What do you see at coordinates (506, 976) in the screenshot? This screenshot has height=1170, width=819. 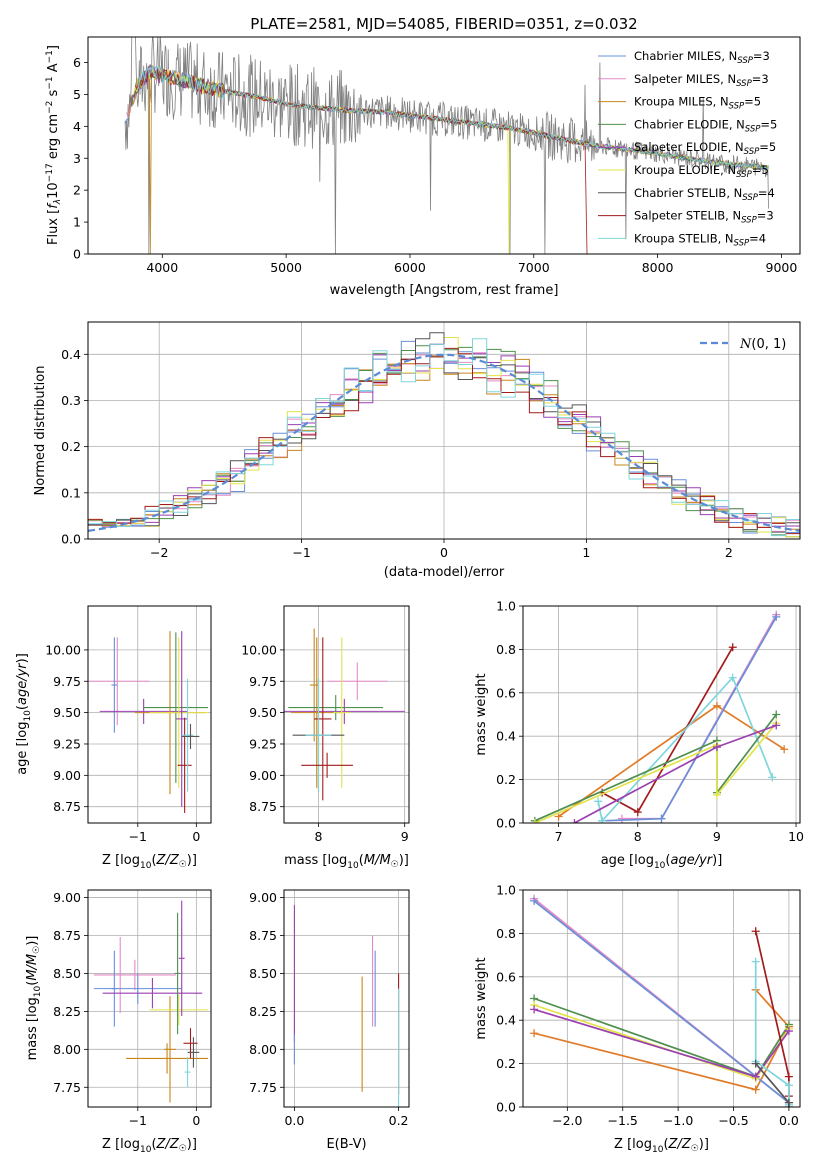 I see `y-tick-label: 0.6` at bounding box center [506, 976].